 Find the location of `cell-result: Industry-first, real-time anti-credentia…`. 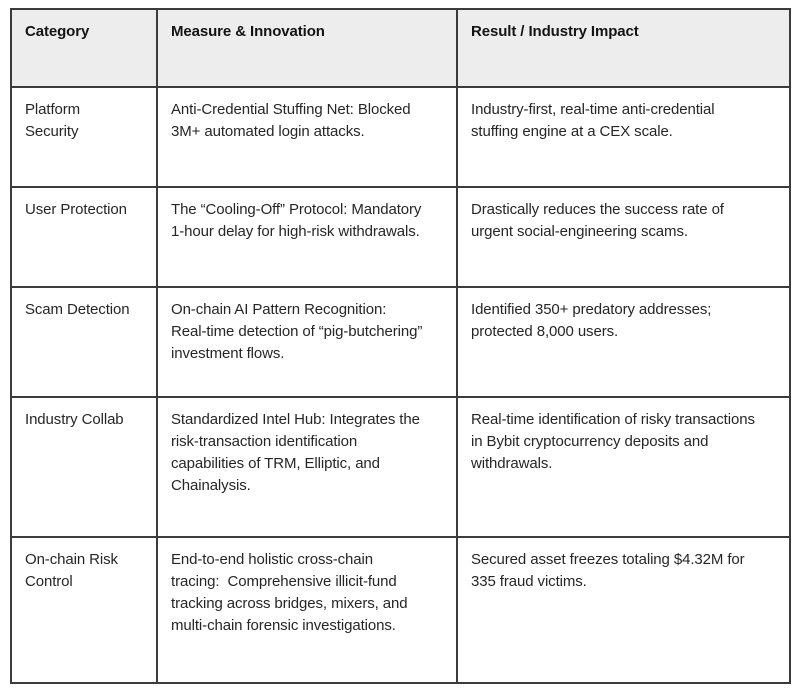

cell-result: Industry-first, real-time anti-credentia… is located at coordinates (623, 137).